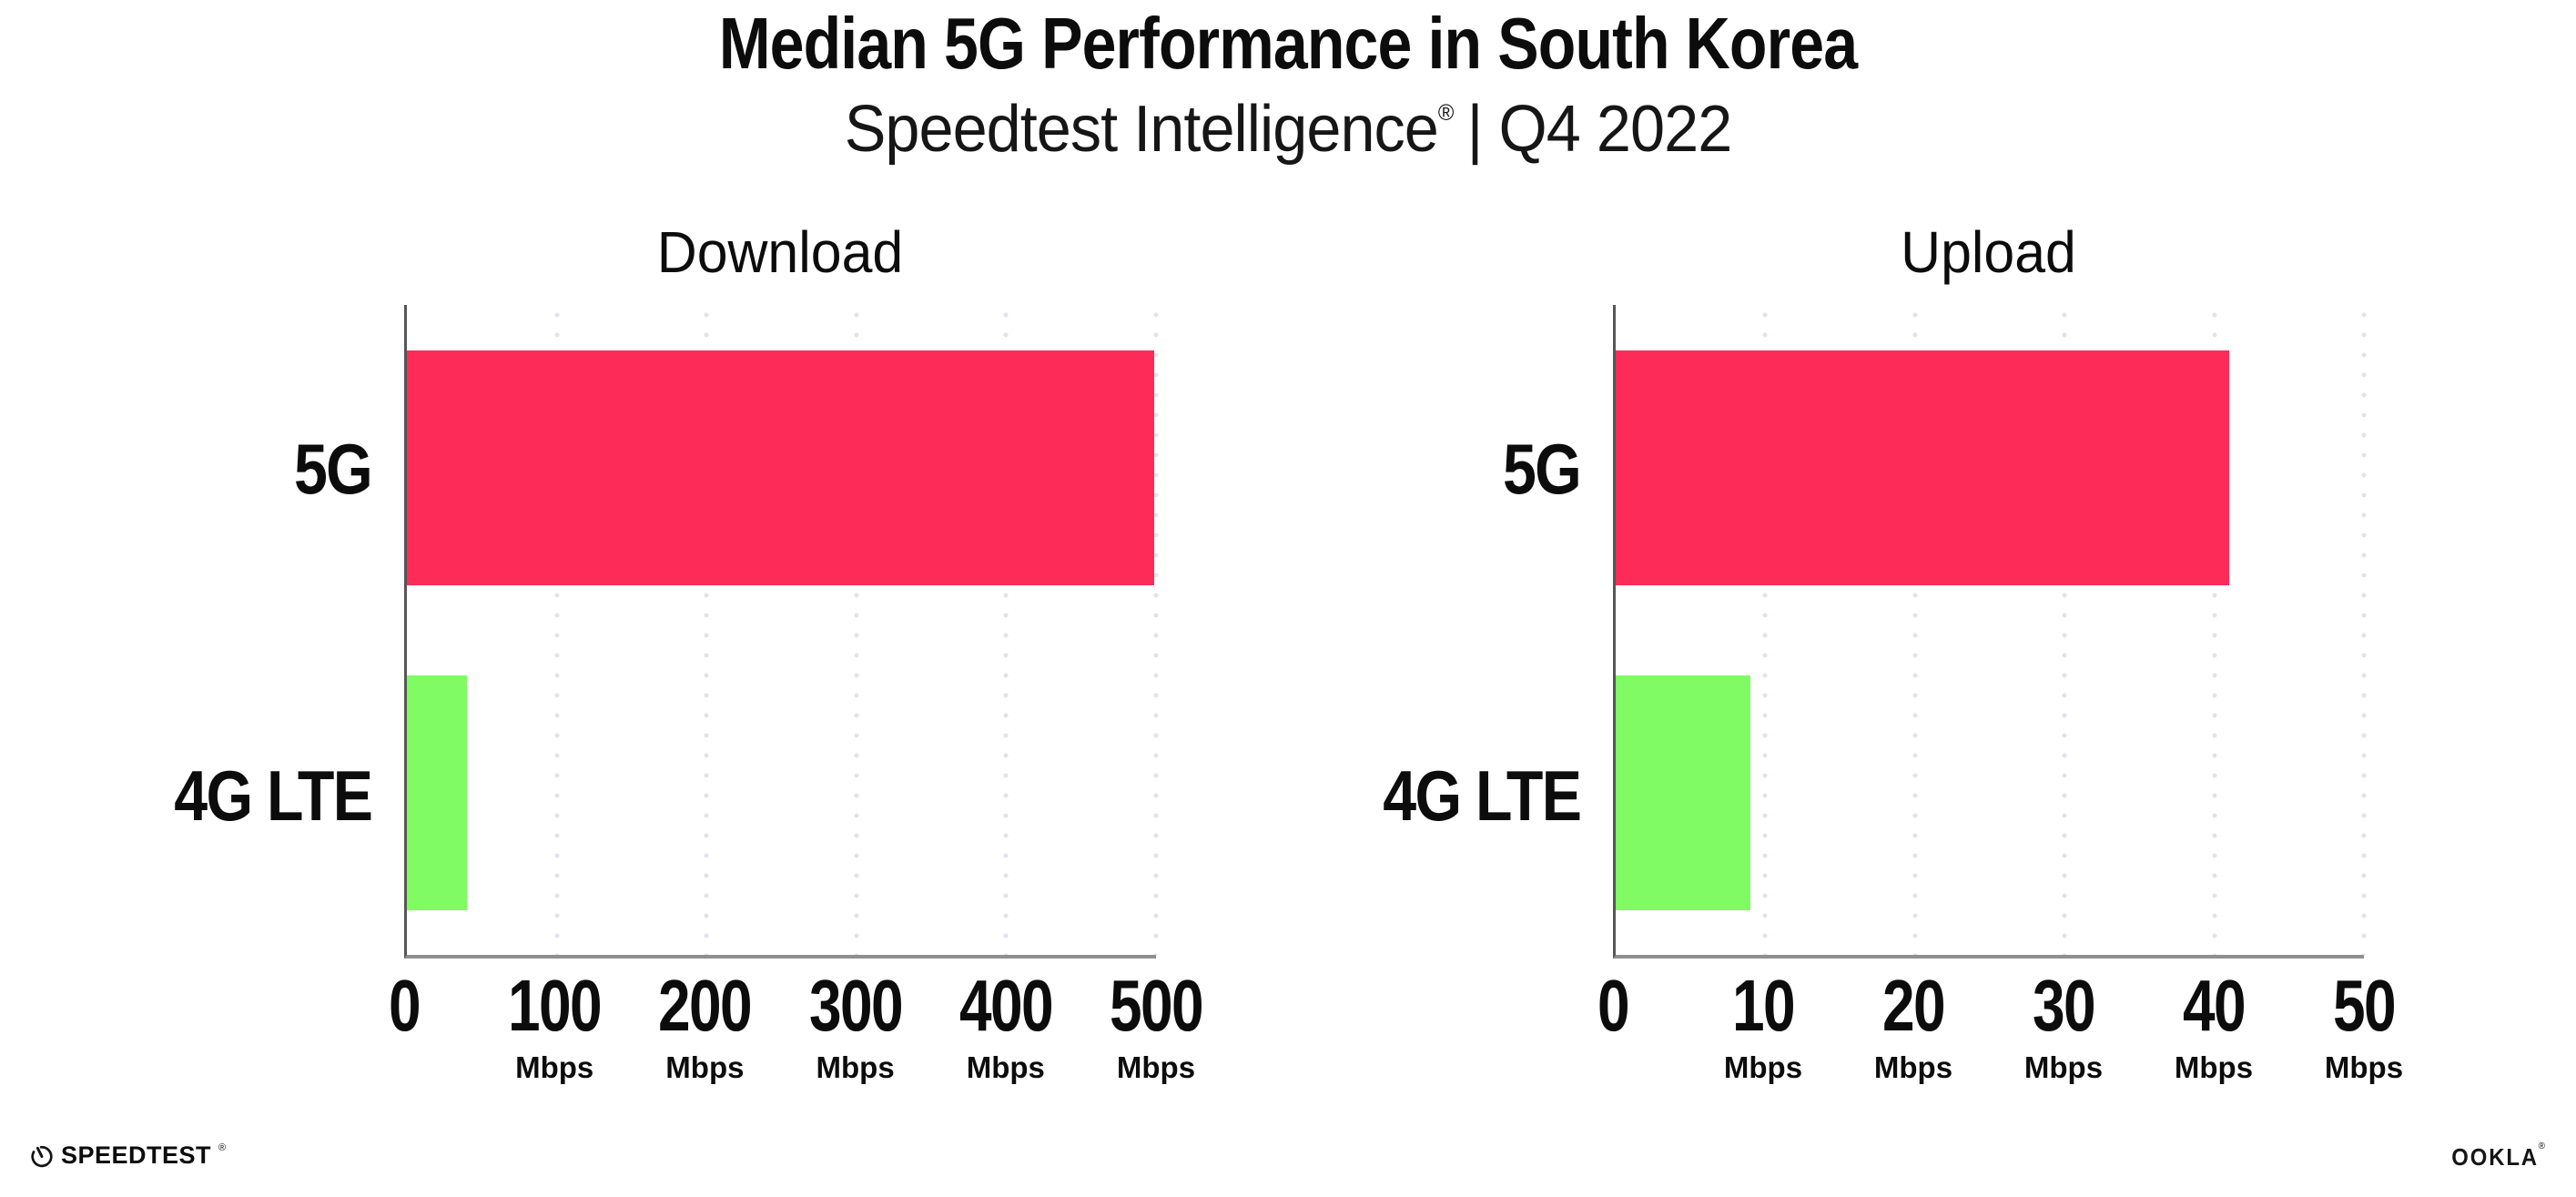  I want to click on upload-x-axis: 0 10 Mbps 20 Mbps 30 Mbps 40 Mbps 50 Mbps, so click(2000, 1043).